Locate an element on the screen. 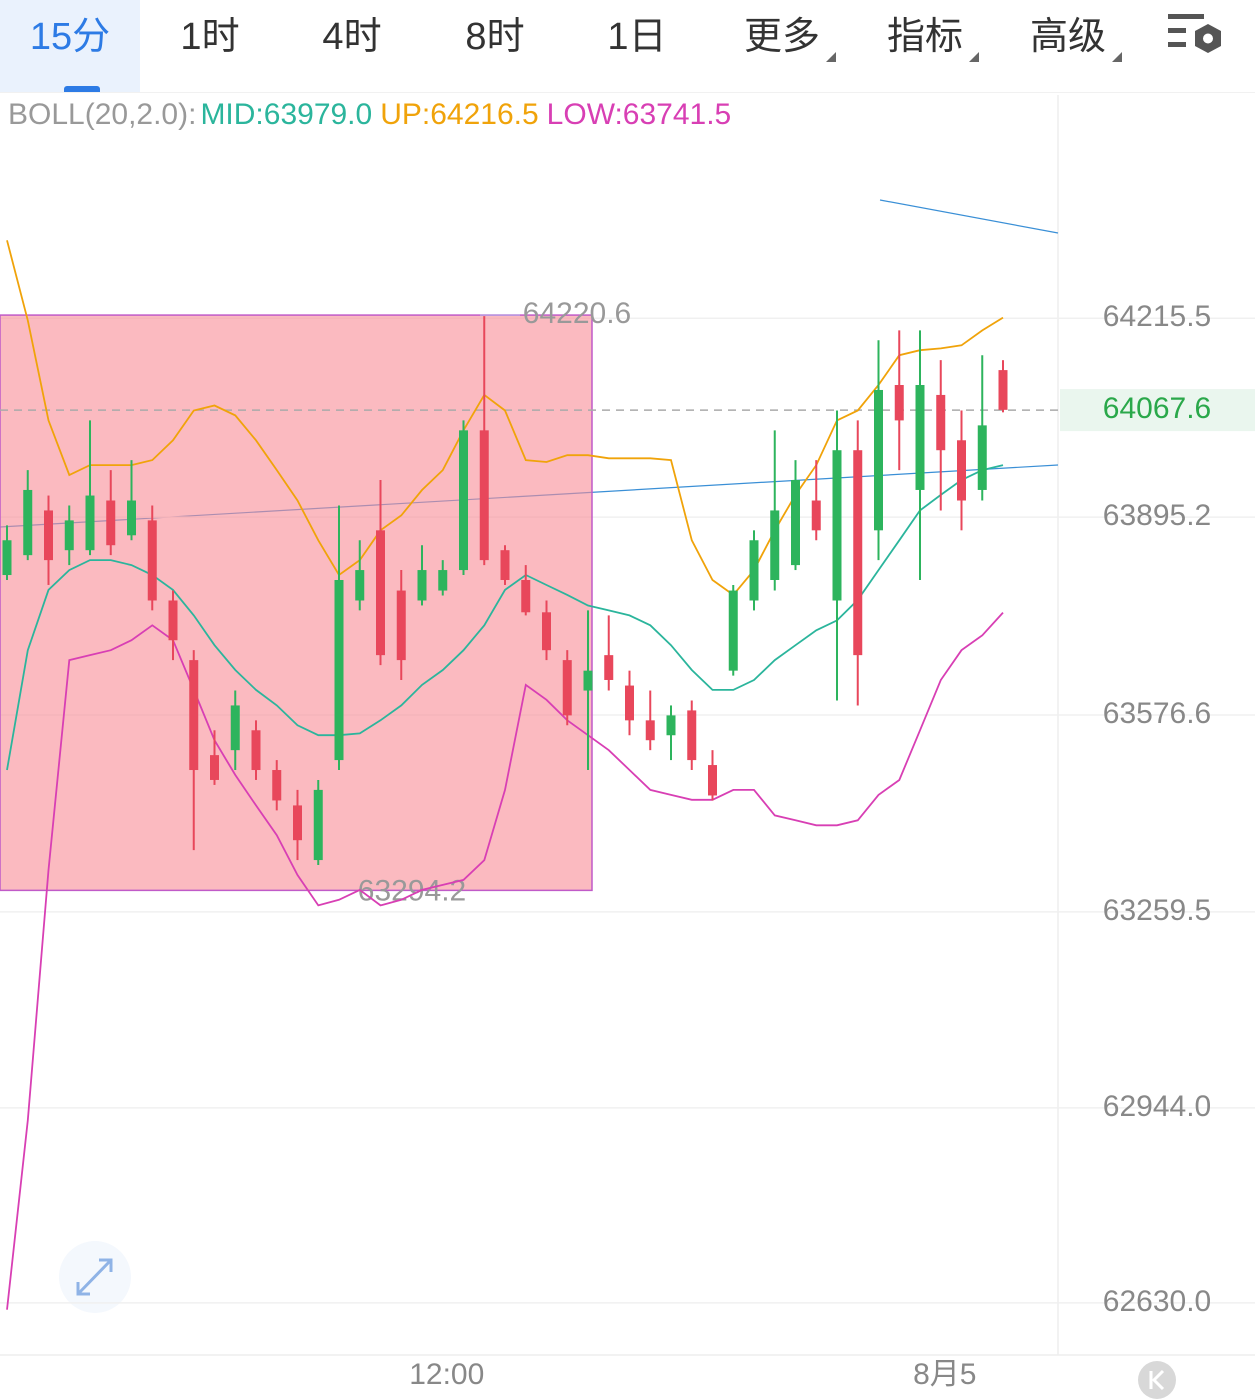  y-tick-label: 63259.5 is located at coordinates (1157, 910).